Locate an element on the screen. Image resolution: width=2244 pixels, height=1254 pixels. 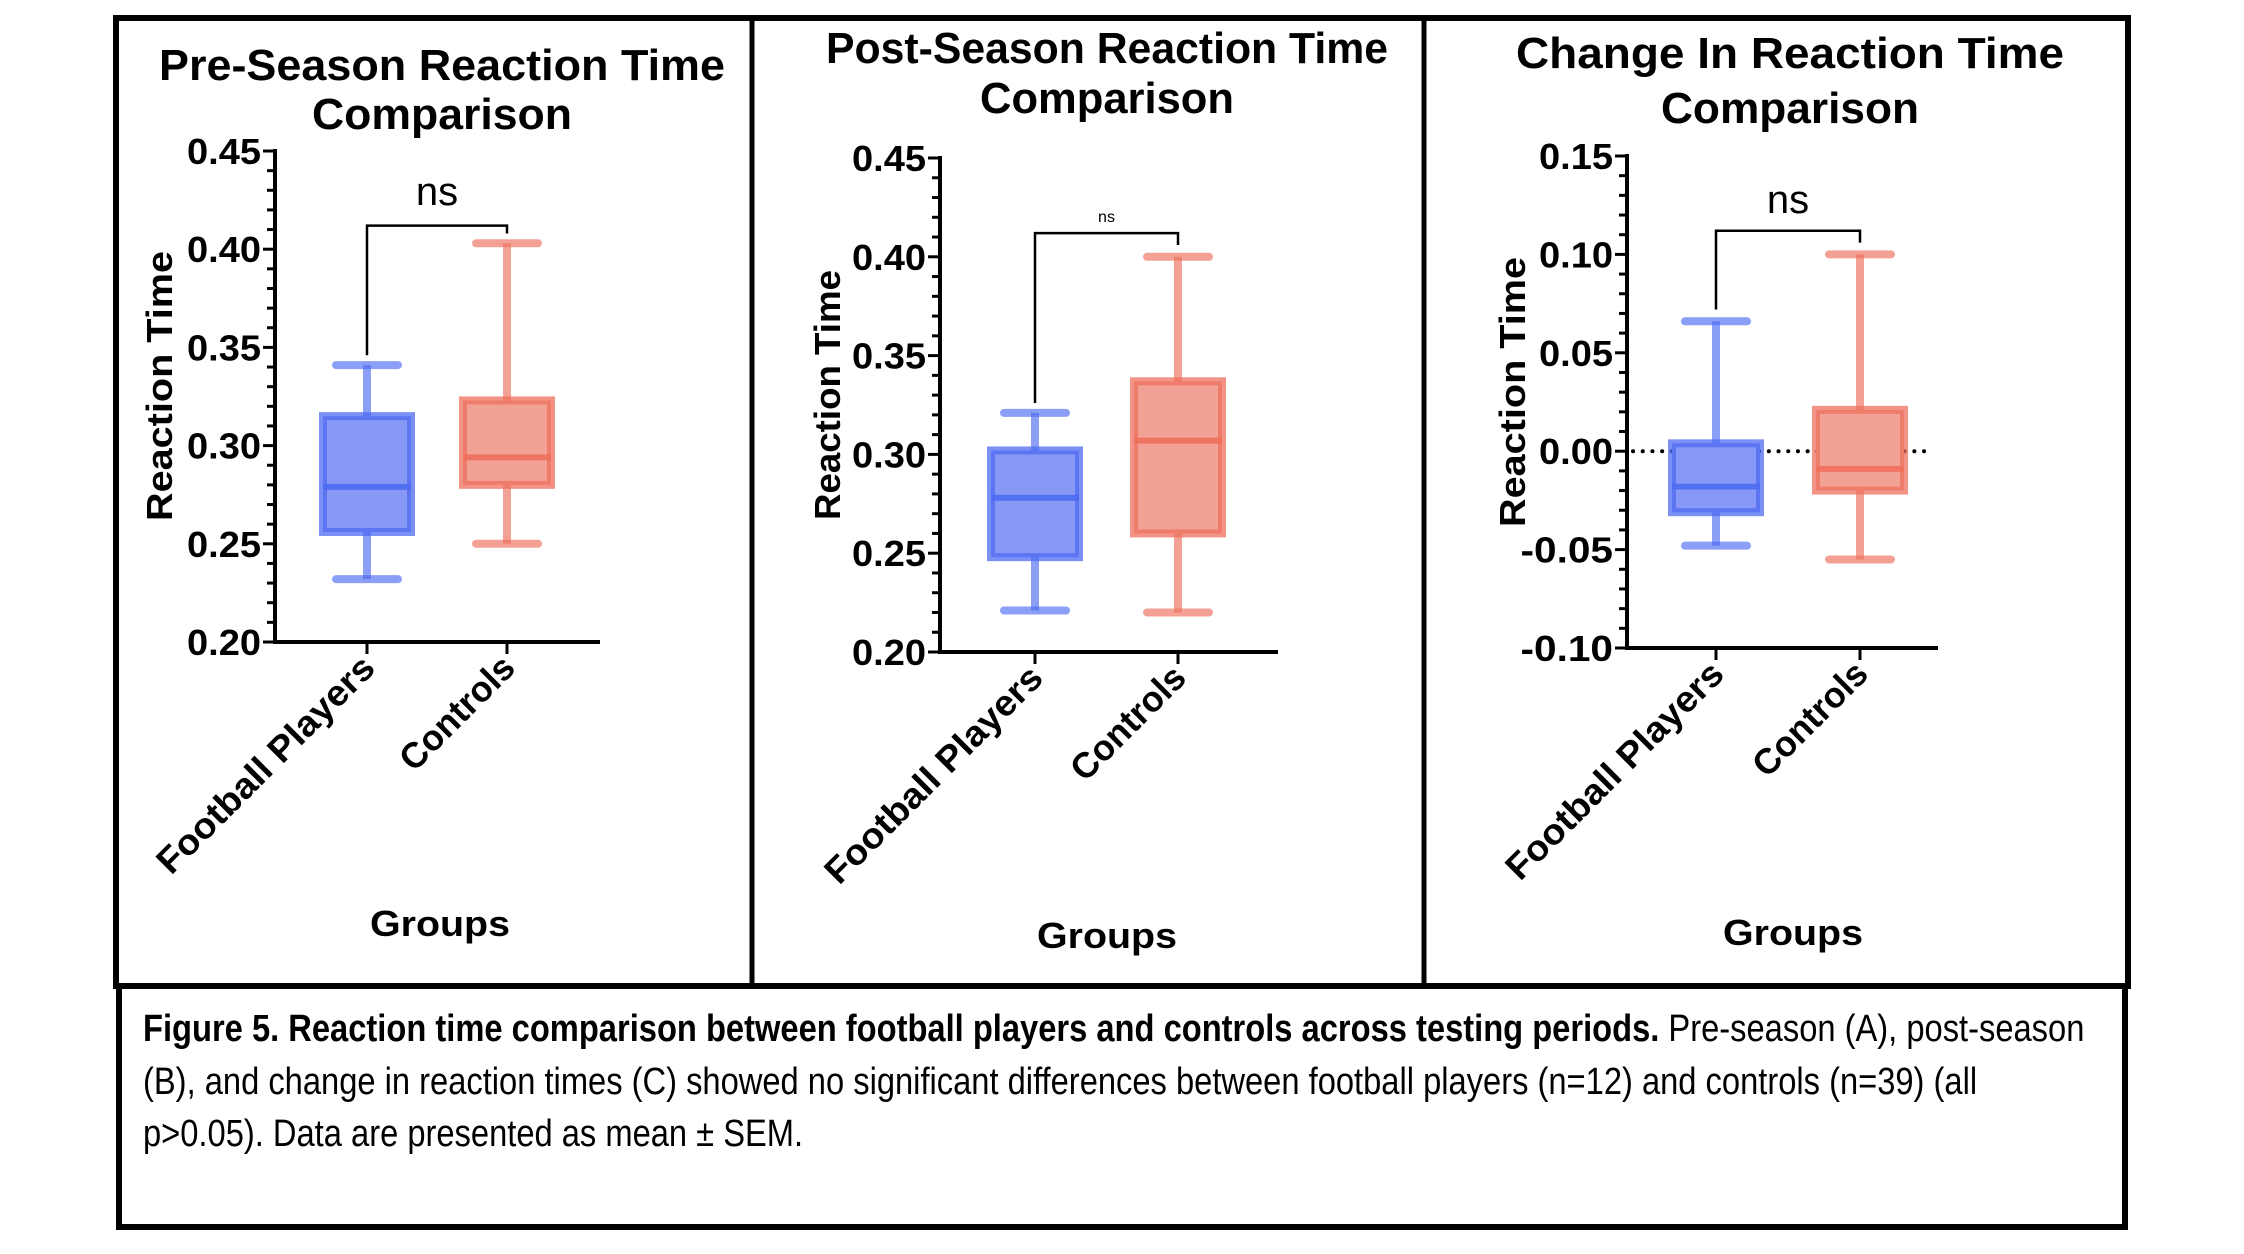
y-tick-label: -0.10 is located at coordinates (1567, 648).